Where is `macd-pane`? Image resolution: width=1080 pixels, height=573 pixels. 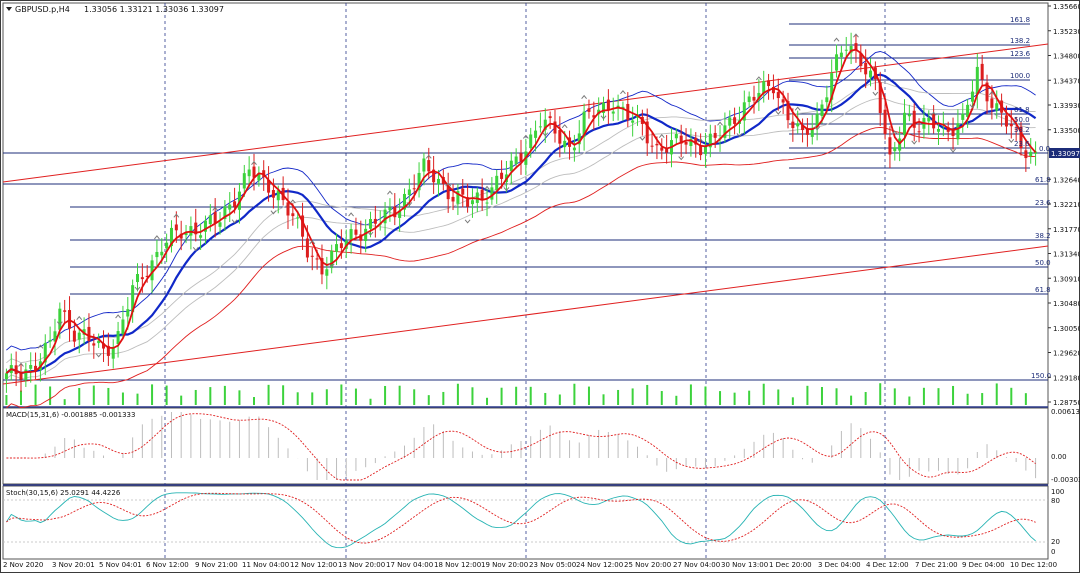
macd-pane is located at coordinates (525, 446).